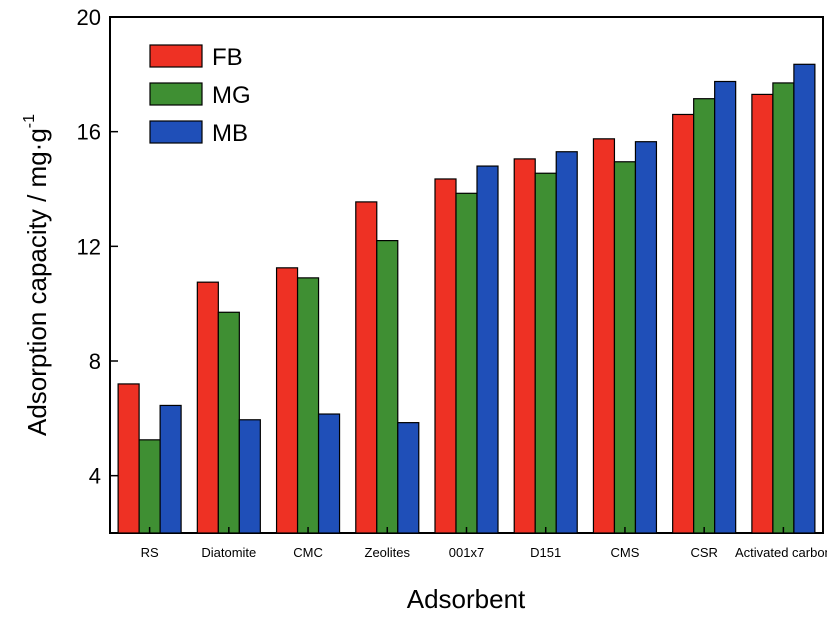 Image resolution: width=827 pixels, height=618 pixels. What do you see at coordinates (89, 17) in the screenshot?
I see `y-tick-label: 20` at bounding box center [89, 17].